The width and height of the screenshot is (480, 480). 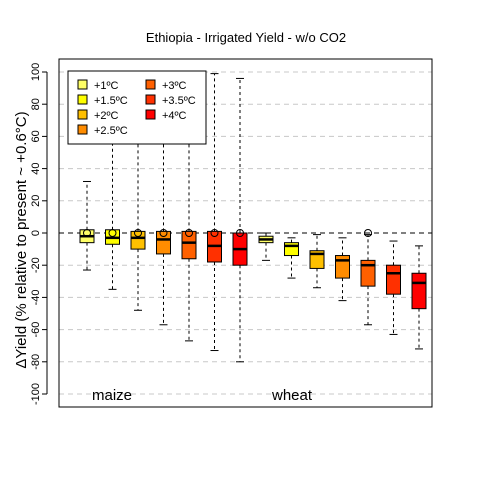 What do you see at coordinates (36, 72) in the screenshot?
I see `y-tick-label: 100` at bounding box center [36, 72].